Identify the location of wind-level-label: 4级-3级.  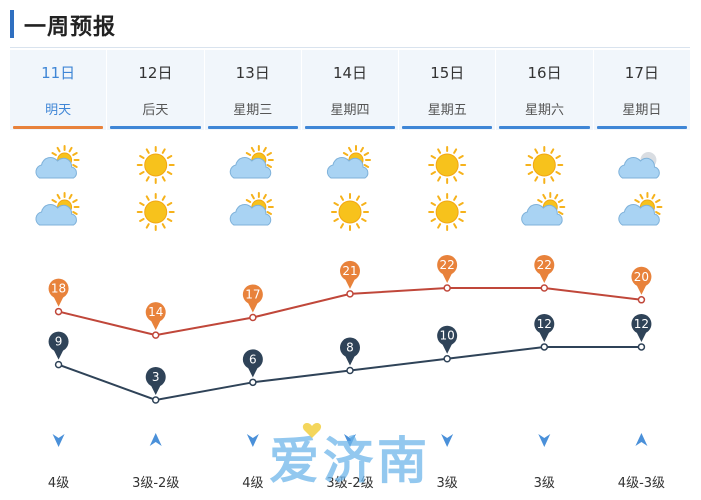
(641, 483).